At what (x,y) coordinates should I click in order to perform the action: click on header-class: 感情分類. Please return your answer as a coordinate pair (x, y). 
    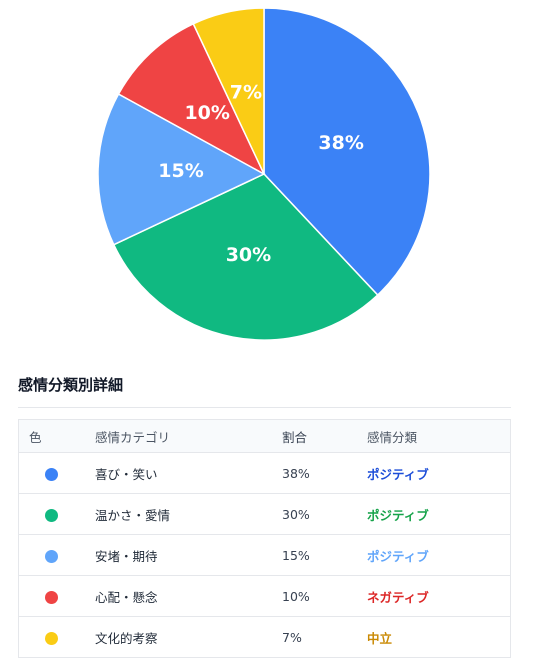
    Looking at the image, I should click on (439, 436).